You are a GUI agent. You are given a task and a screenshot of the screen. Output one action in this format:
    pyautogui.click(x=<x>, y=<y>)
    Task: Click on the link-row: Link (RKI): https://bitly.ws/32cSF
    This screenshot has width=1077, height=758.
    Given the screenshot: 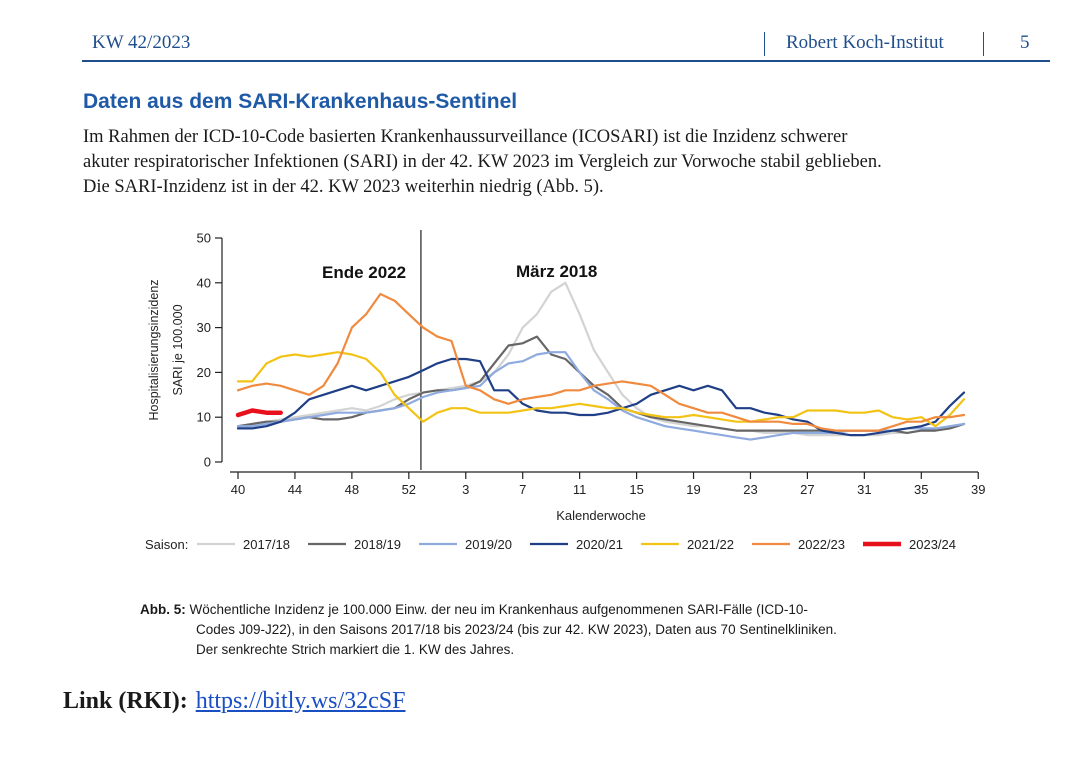 What is the action you would take?
    pyautogui.click(x=234, y=701)
    